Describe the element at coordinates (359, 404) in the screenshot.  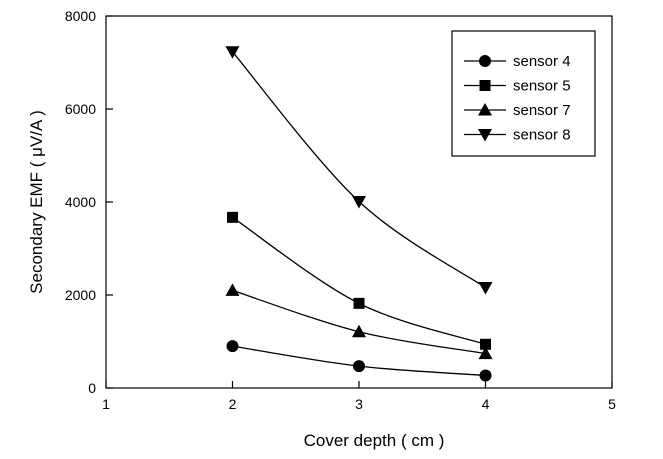
I see `x-tick-label-3: 3` at that location.